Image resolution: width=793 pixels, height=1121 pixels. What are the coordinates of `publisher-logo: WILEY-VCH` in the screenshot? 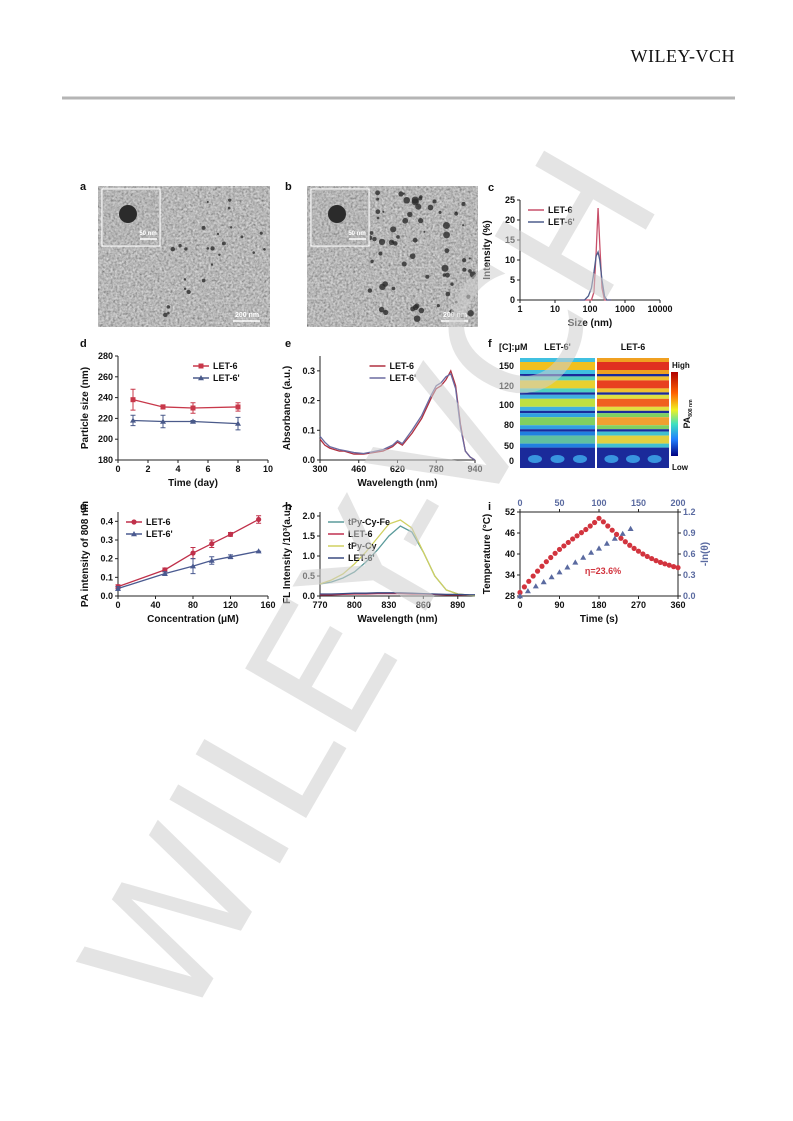 It's located at (683, 56).